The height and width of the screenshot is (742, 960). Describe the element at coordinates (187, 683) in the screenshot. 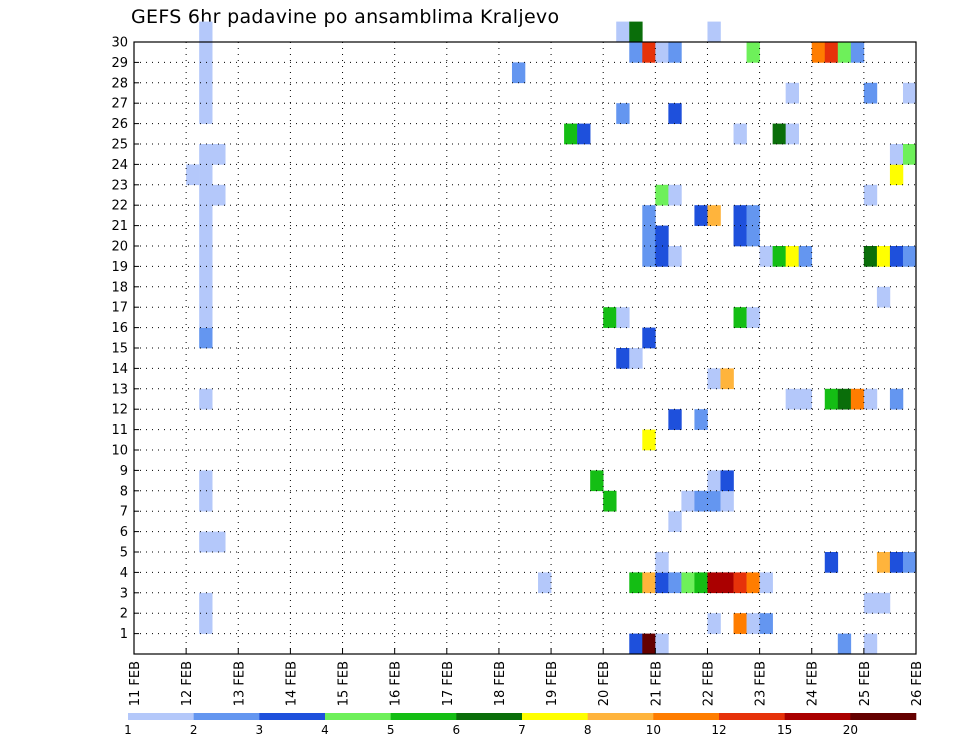

I see `x-tick-label: 12 FEB` at that location.